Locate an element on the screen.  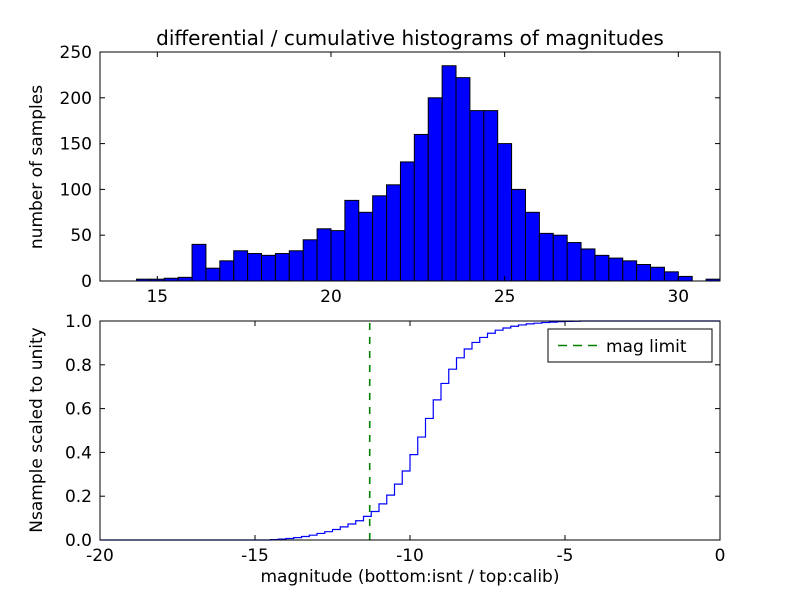
x-tick-label: 15 is located at coordinates (157, 297).